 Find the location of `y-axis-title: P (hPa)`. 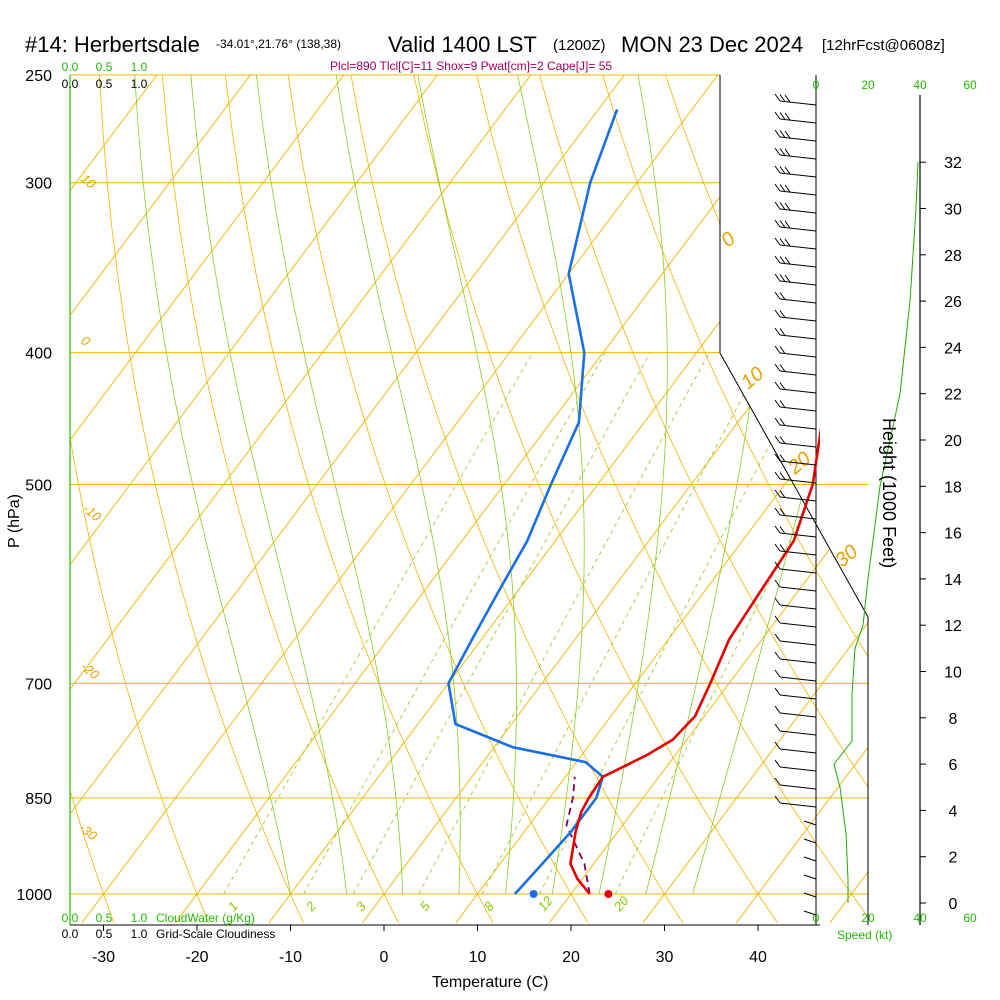

y-axis-title: P (hPa) is located at coordinates (14, 521).